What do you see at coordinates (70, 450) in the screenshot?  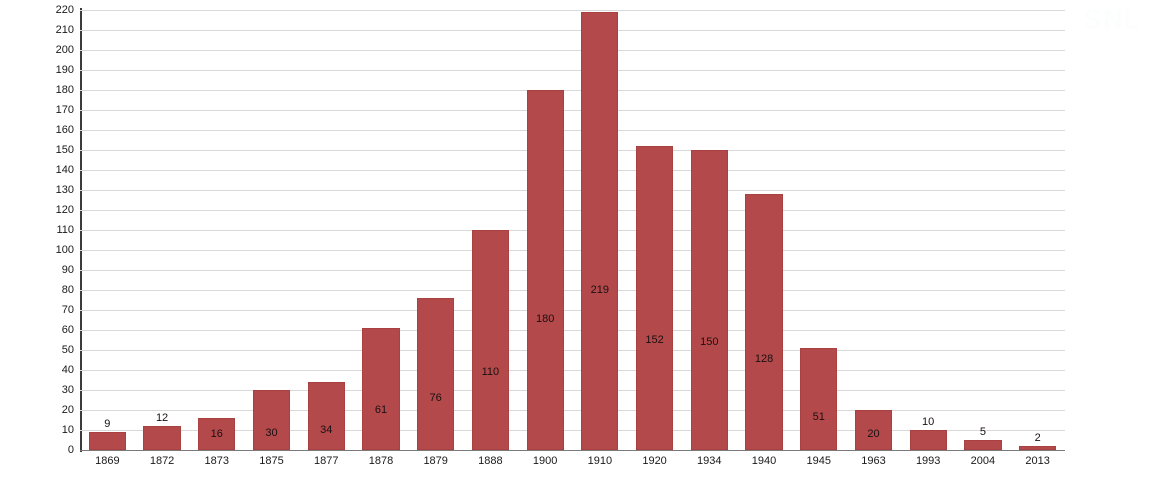 I see `y-tick-label: 0` at bounding box center [70, 450].